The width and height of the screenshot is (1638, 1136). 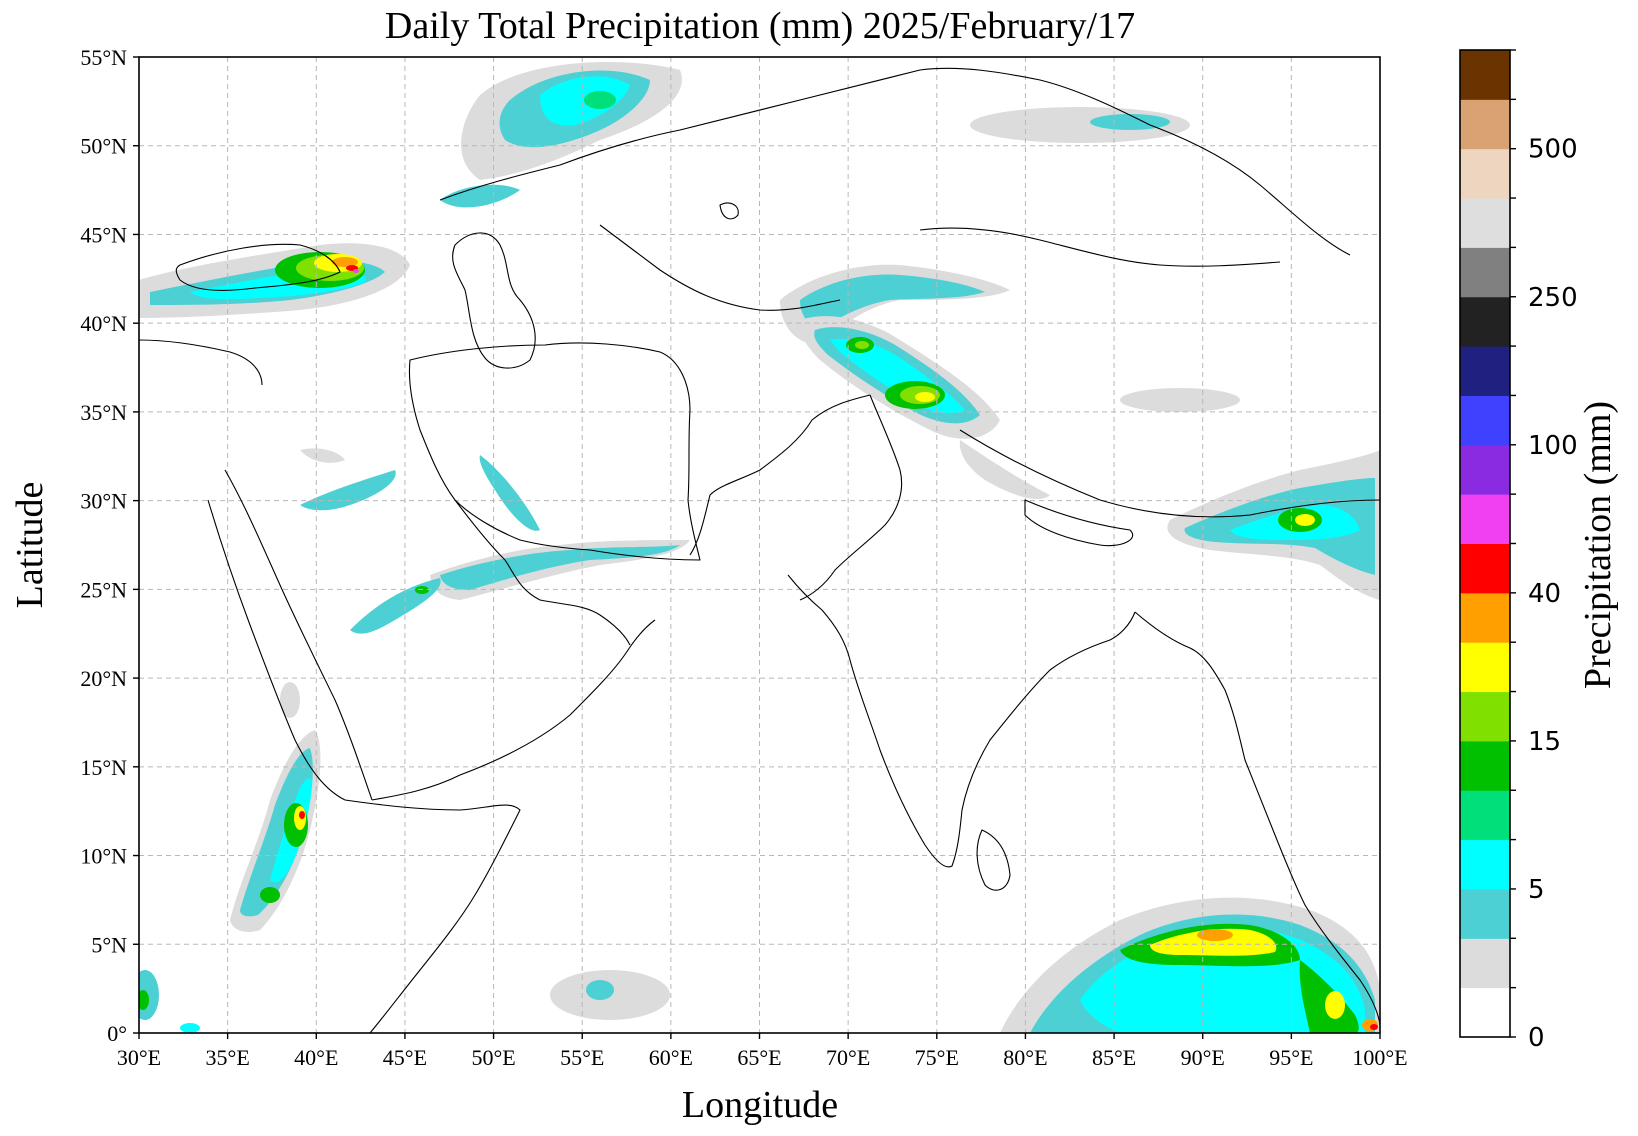 I want to click on colorbar-tick-label: 5, so click(x=1536, y=890).